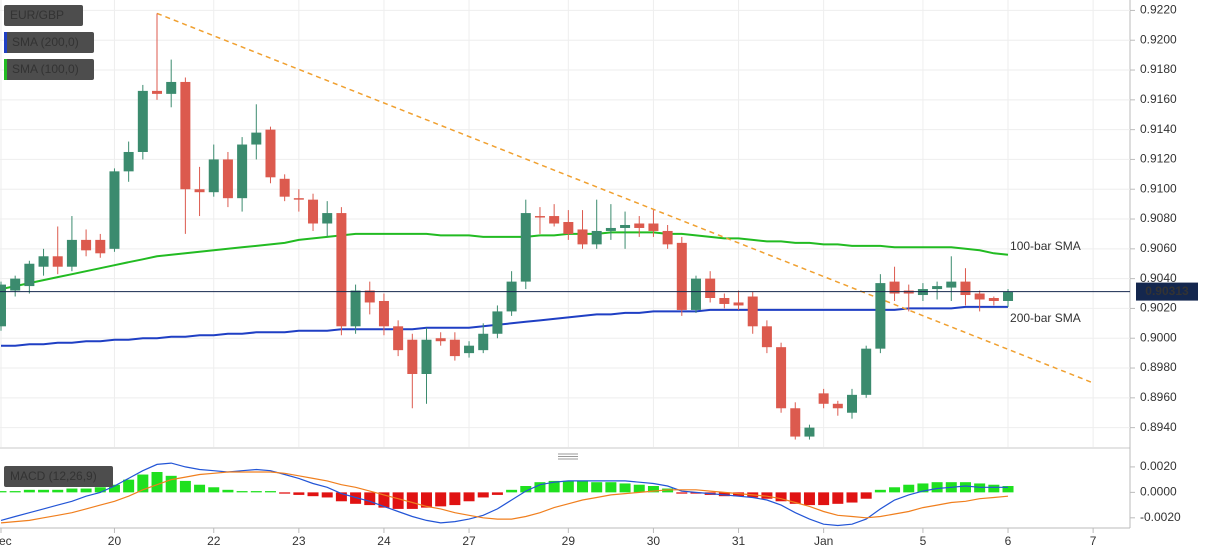  Describe the element at coordinates (45, 69) in the screenshot. I see `legend-label: SMA (100,0)` at that location.